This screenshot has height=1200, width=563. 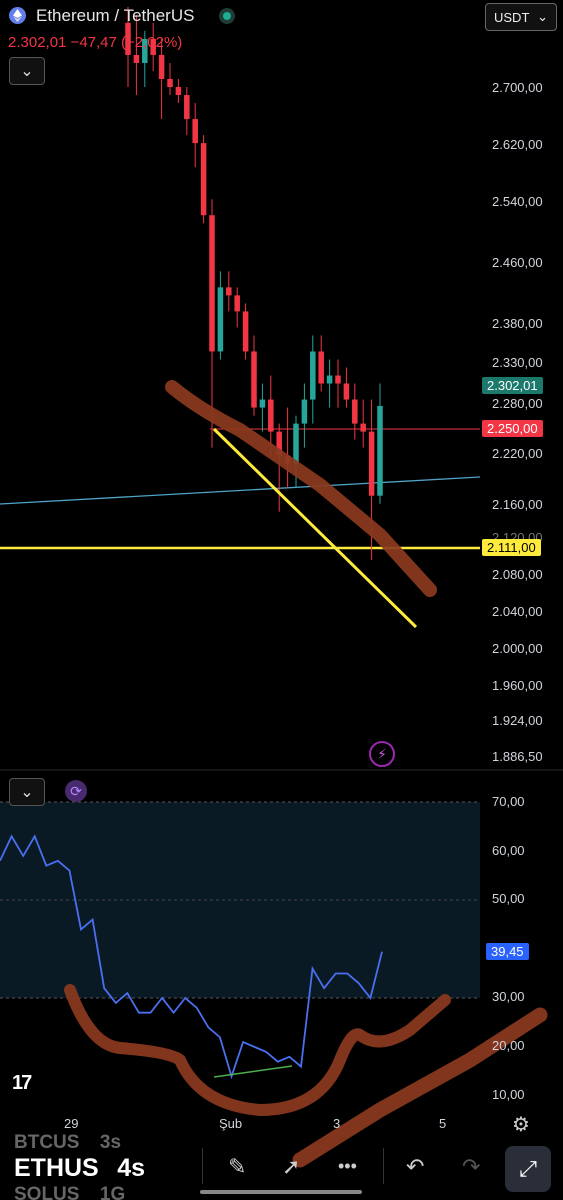 I want to click on brown-marker-bottom, so click(x=420, y=1087).